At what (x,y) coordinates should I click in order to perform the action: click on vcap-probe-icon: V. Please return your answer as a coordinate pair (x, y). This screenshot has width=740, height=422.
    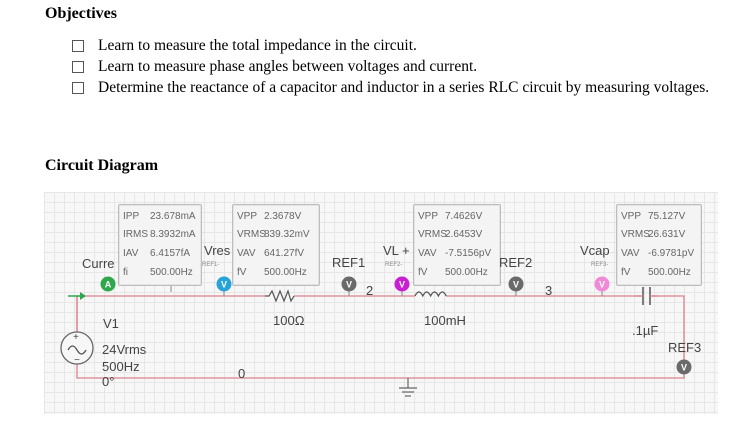
    Looking at the image, I should click on (602, 284).